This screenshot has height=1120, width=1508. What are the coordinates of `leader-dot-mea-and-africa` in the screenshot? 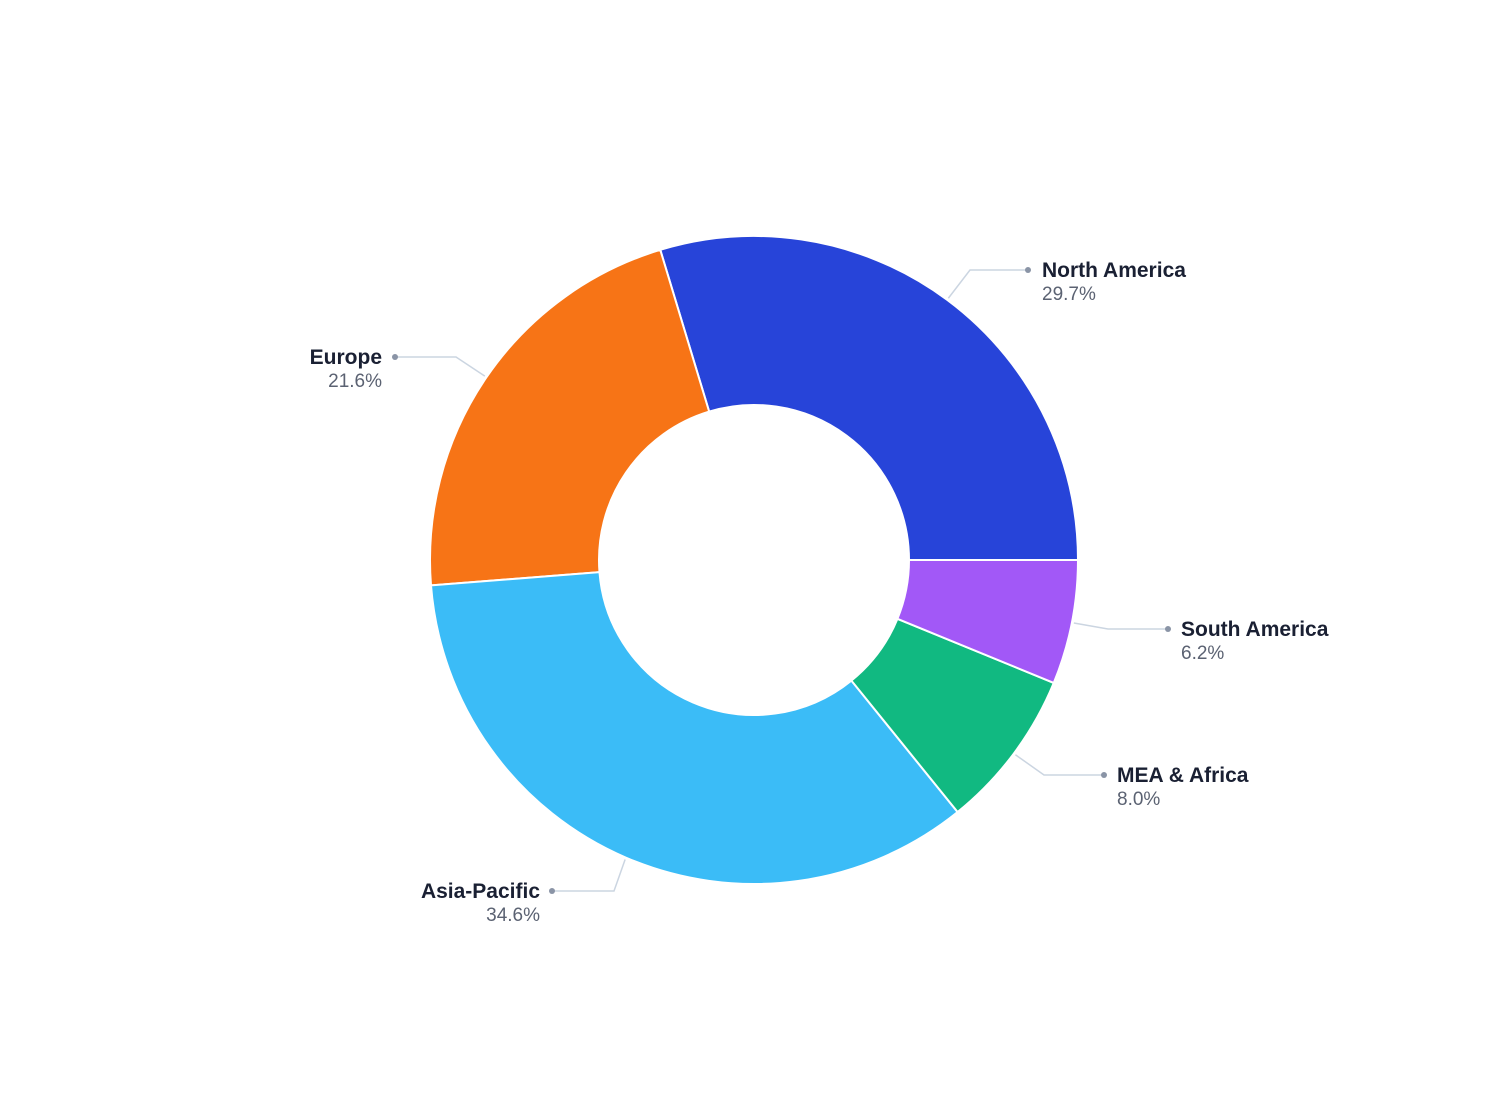 It's located at (1104, 775).